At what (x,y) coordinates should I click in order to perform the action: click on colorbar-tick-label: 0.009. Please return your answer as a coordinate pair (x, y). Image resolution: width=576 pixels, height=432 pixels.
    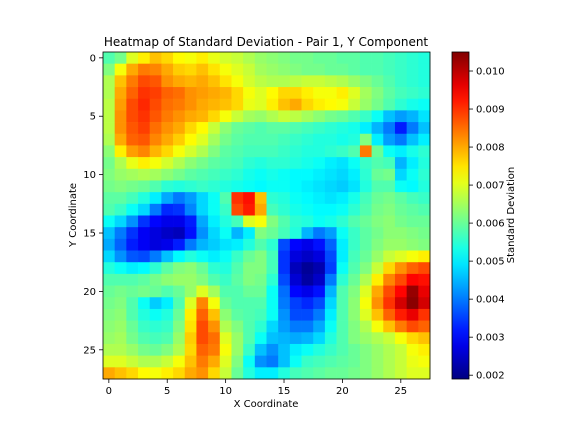
    Looking at the image, I should click on (490, 110).